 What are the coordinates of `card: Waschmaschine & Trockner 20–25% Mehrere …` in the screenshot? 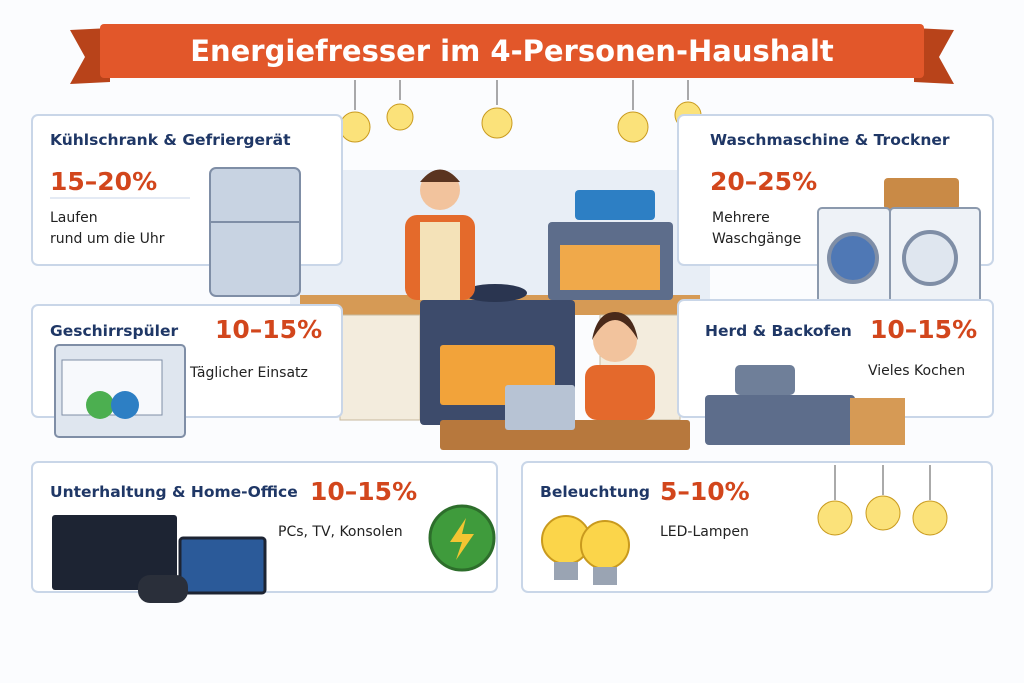 It's located at (835, 209).